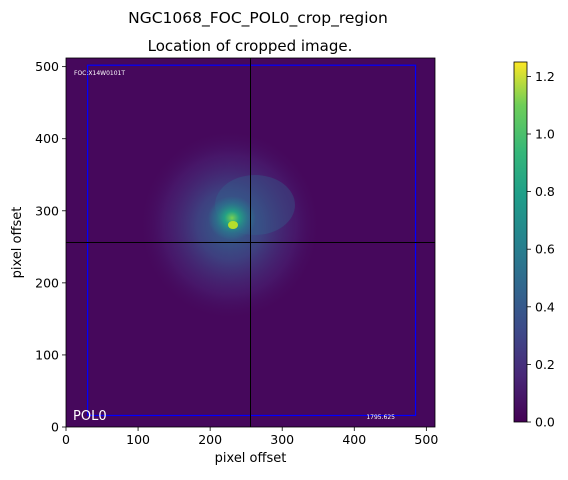  What do you see at coordinates (233, 225) in the screenshot?
I see `galaxy-nucleus` at bounding box center [233, 225].